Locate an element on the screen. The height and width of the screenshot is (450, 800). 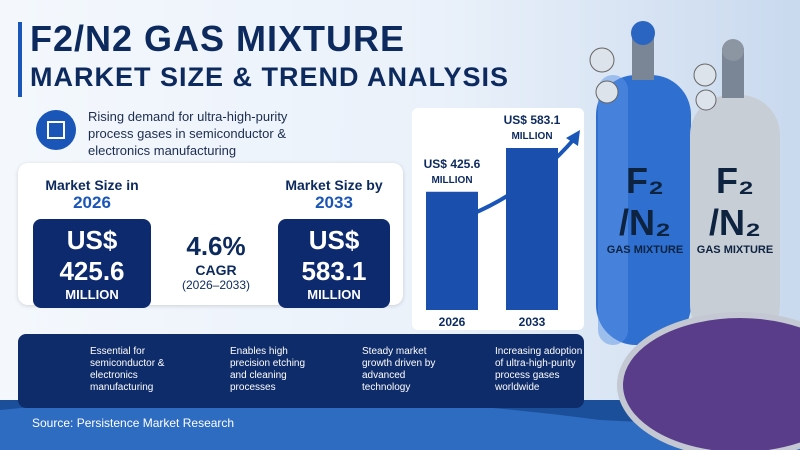
x-tick-label: 2026 is located at coordinates (452, 322).